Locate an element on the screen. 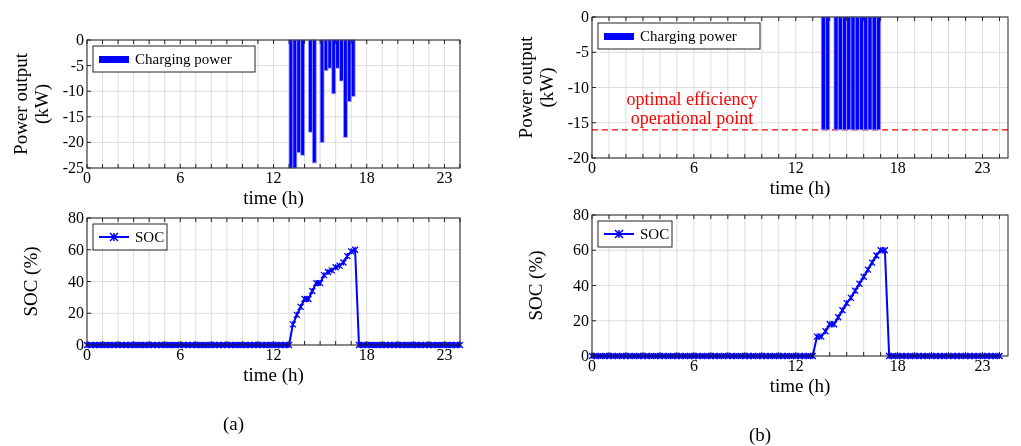 This screenshot has height=446, width=1021. y-tick-label: -25 is located at coordinates (73, 167).